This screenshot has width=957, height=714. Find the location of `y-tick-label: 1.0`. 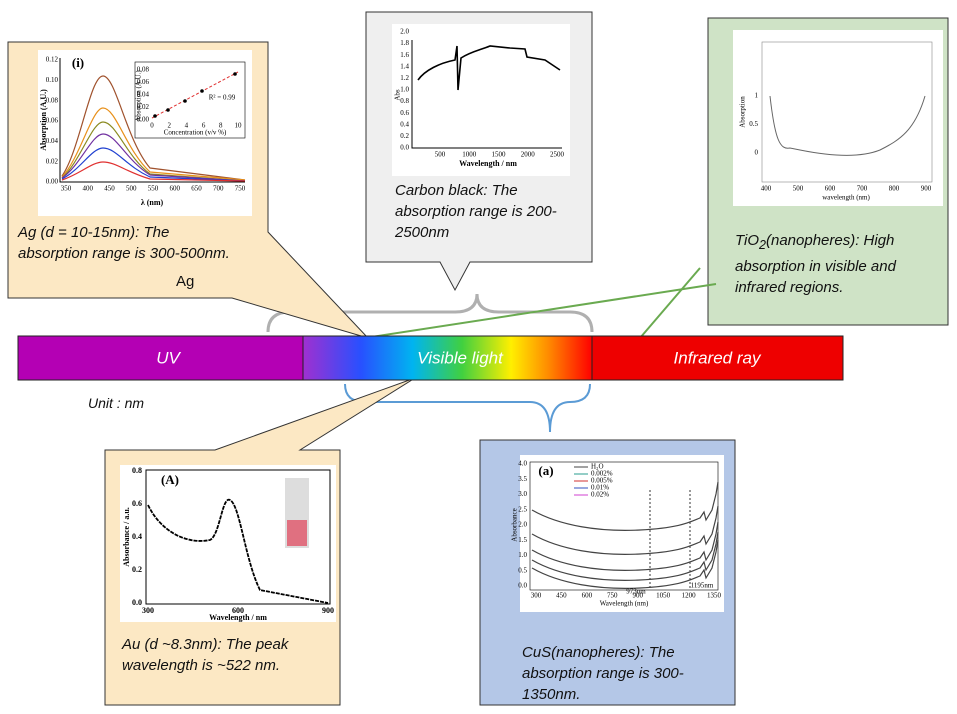

y-tick-label: 1.0 is located at coordinates (522, 555).